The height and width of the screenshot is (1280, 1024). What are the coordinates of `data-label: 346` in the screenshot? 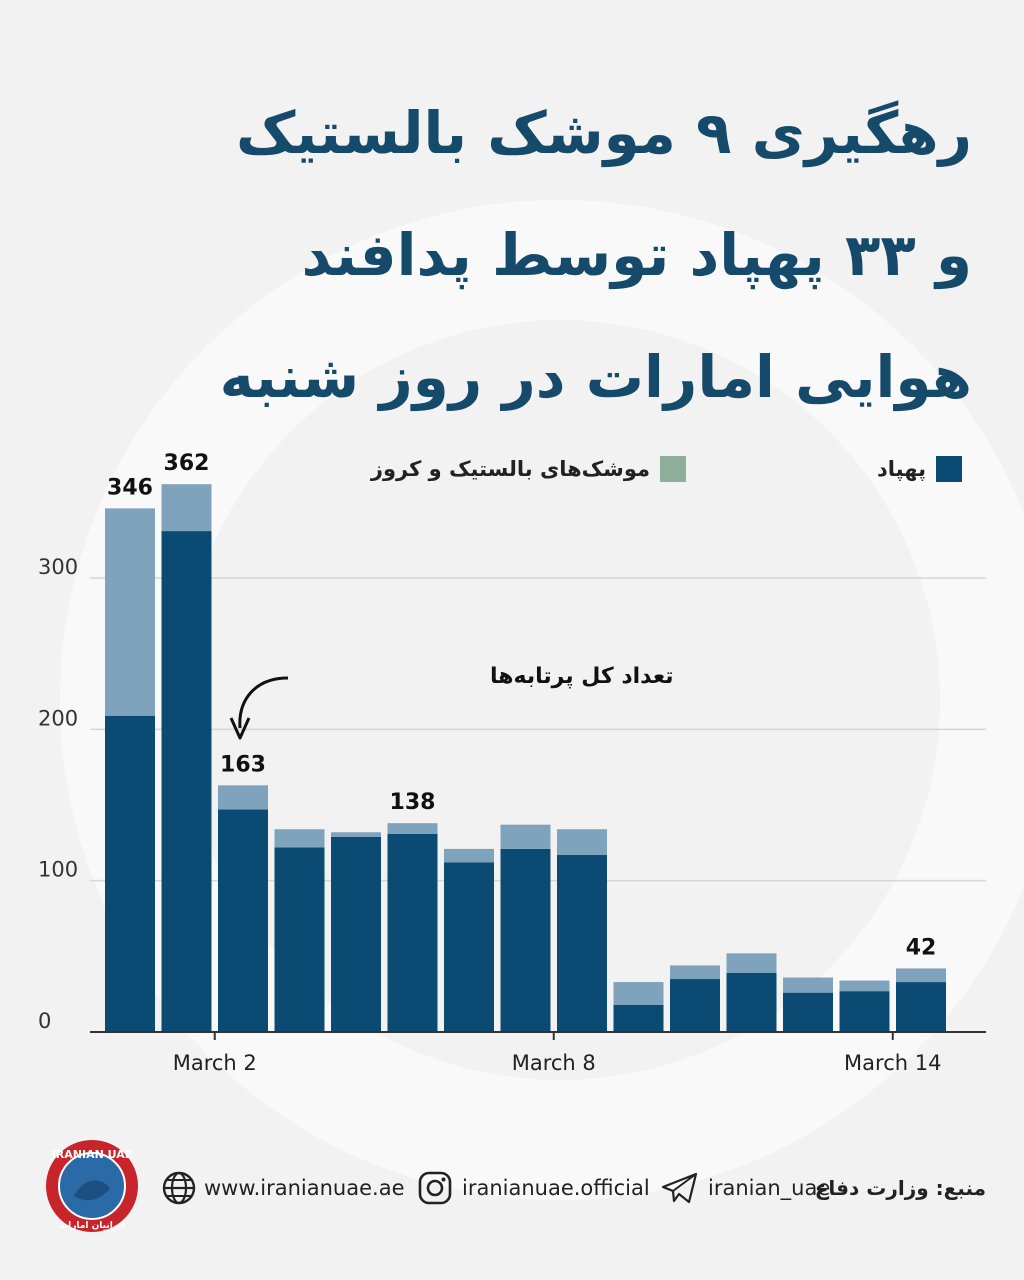 It's located at (130, 487).